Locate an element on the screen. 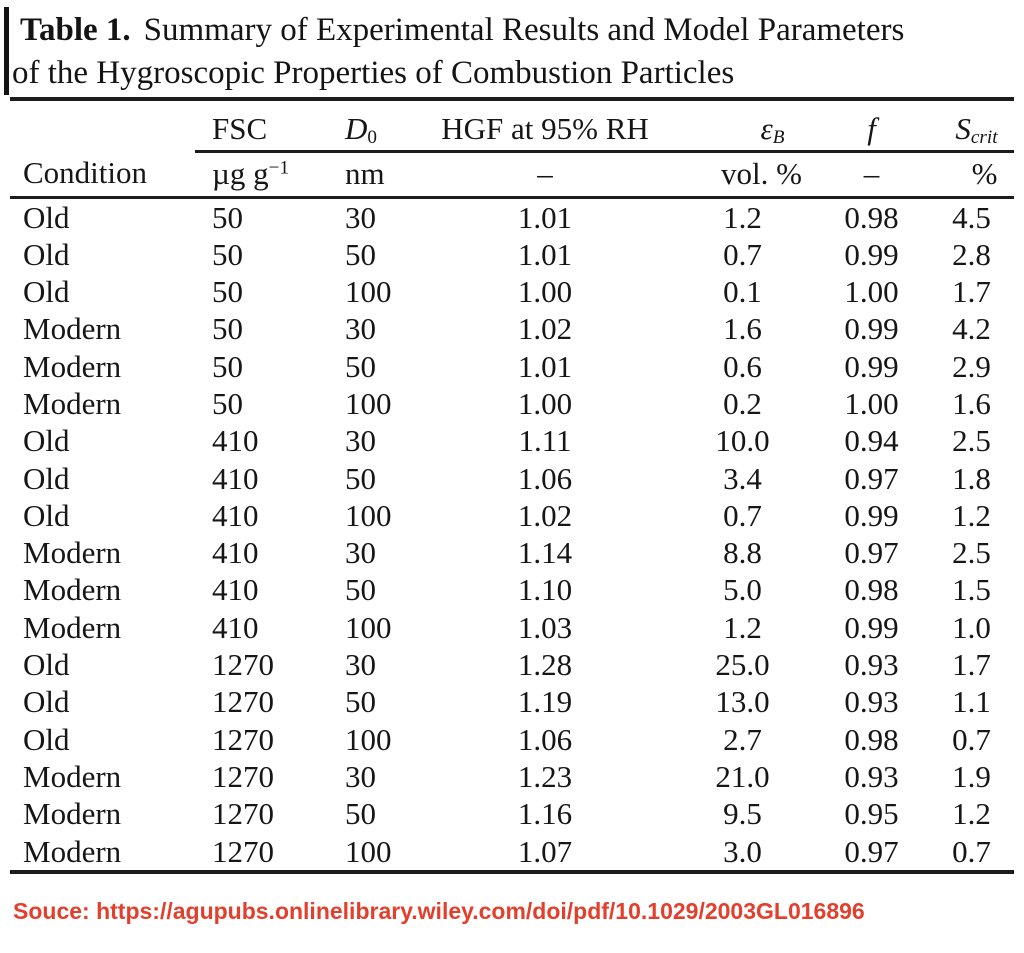  table-cell: 1.11 is located at coordinates (545, 441).